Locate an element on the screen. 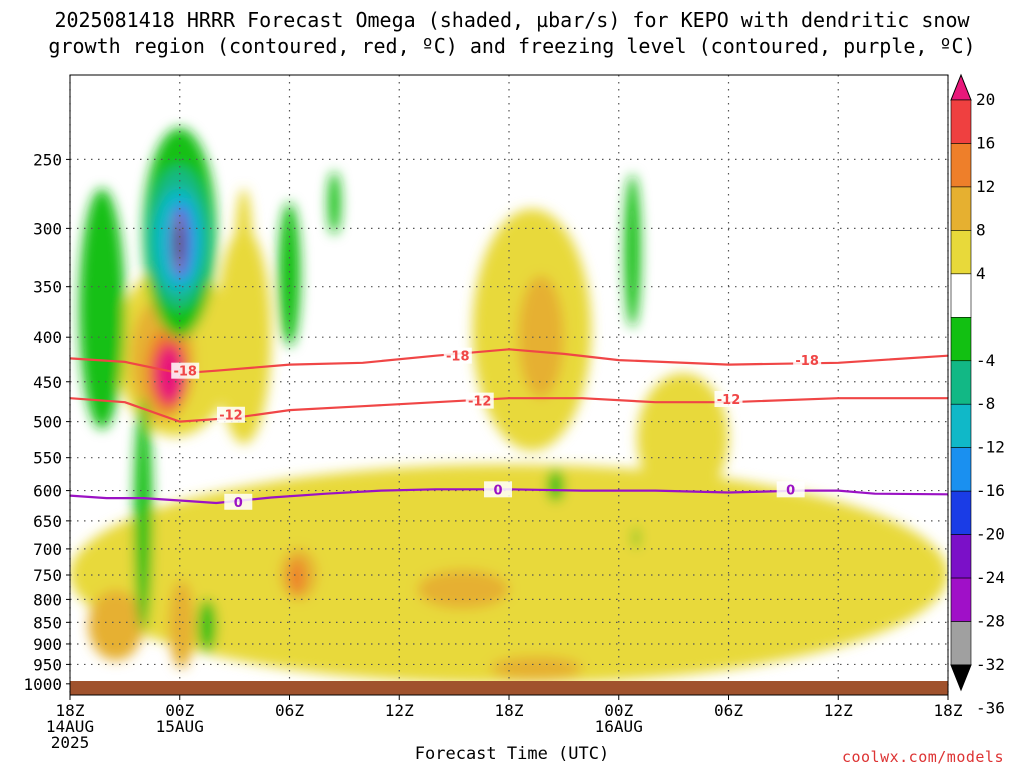 The height and width of the screenshot is (768, 1024). x-tick-label-18-0: 12Z is located at coordinates (399, 710).